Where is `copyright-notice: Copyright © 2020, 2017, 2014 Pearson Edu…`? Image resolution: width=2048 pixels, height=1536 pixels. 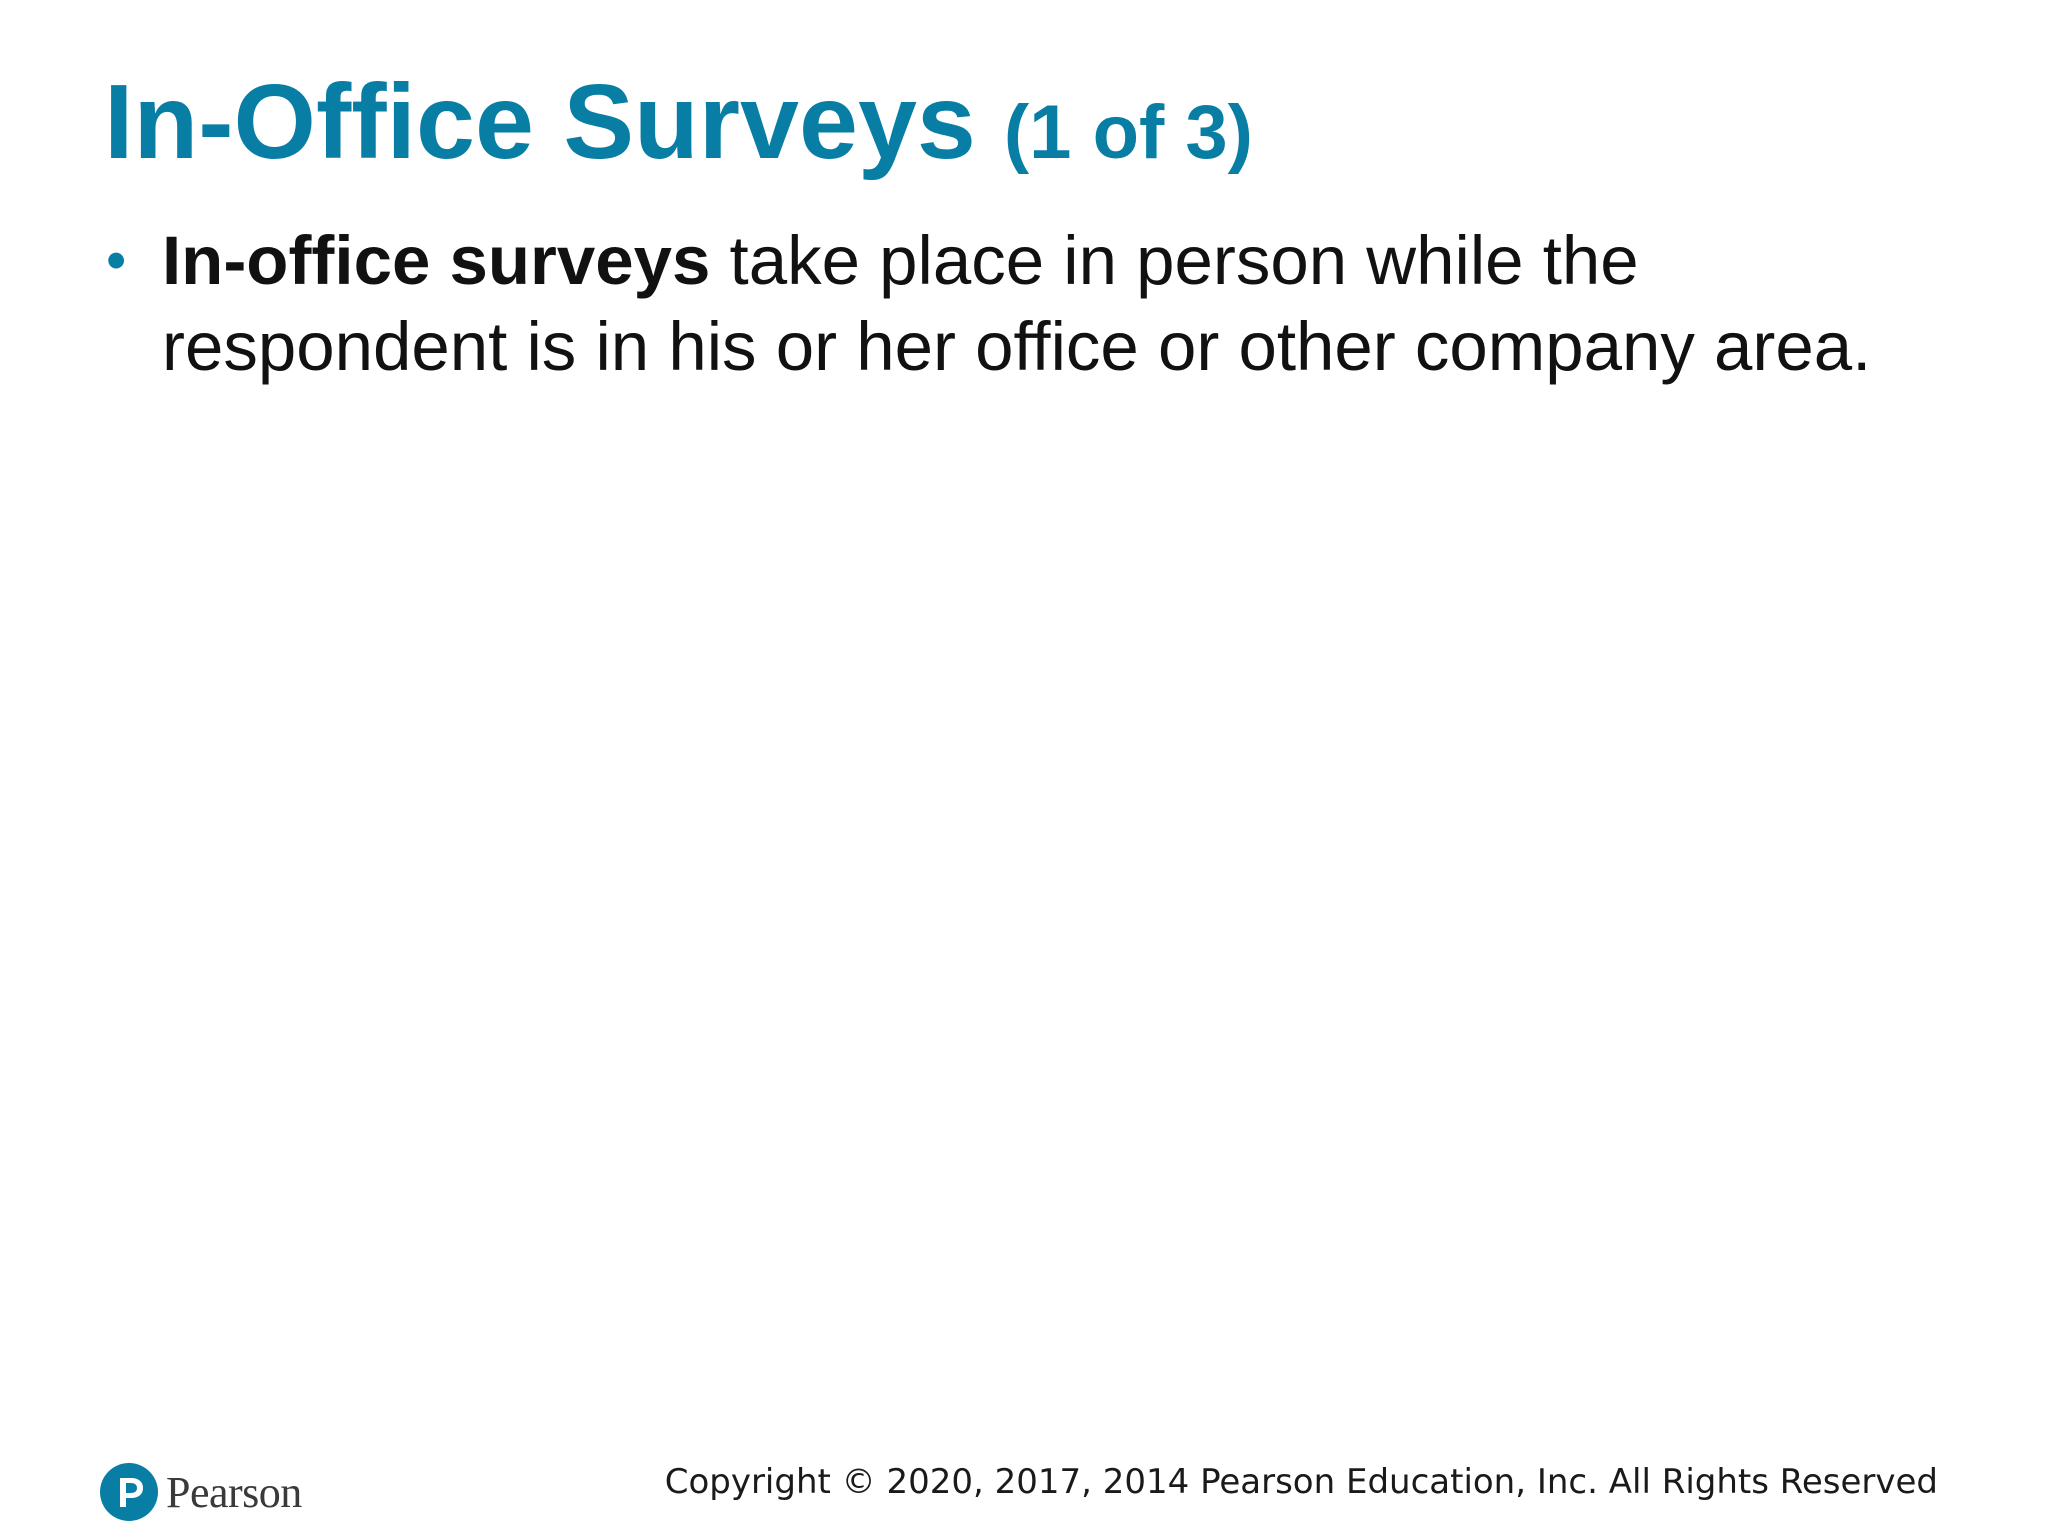 copyright-notice: Copyright © 2020, 2017, 2014 Pearson Edu… is located at coordinates (1301, 1482).